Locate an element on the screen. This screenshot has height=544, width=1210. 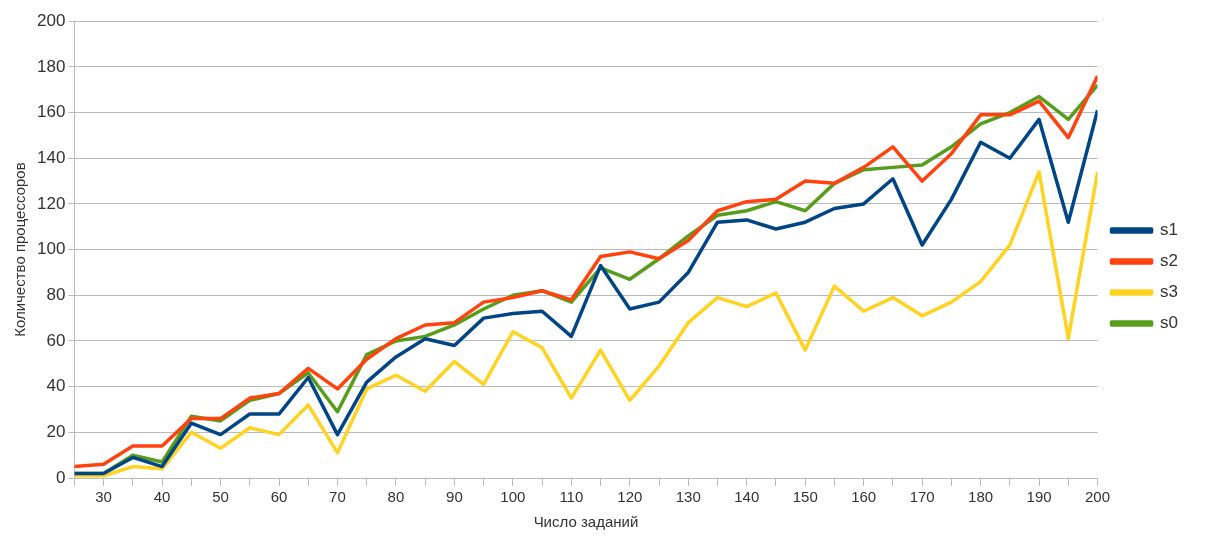
x-tick-label: 130 is located at coordinates (688, 497).